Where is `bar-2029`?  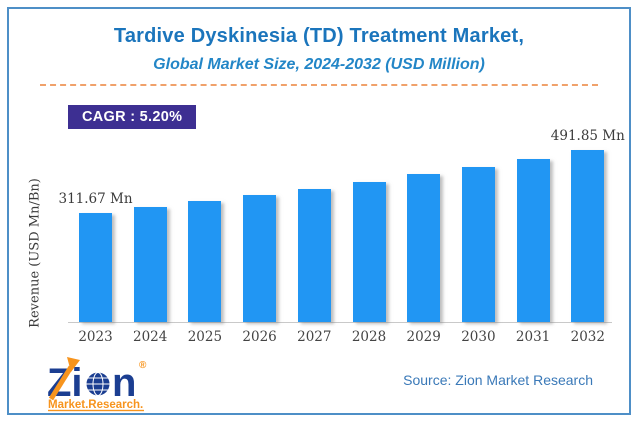 bar-2029 is located at coordinates (424, 248).